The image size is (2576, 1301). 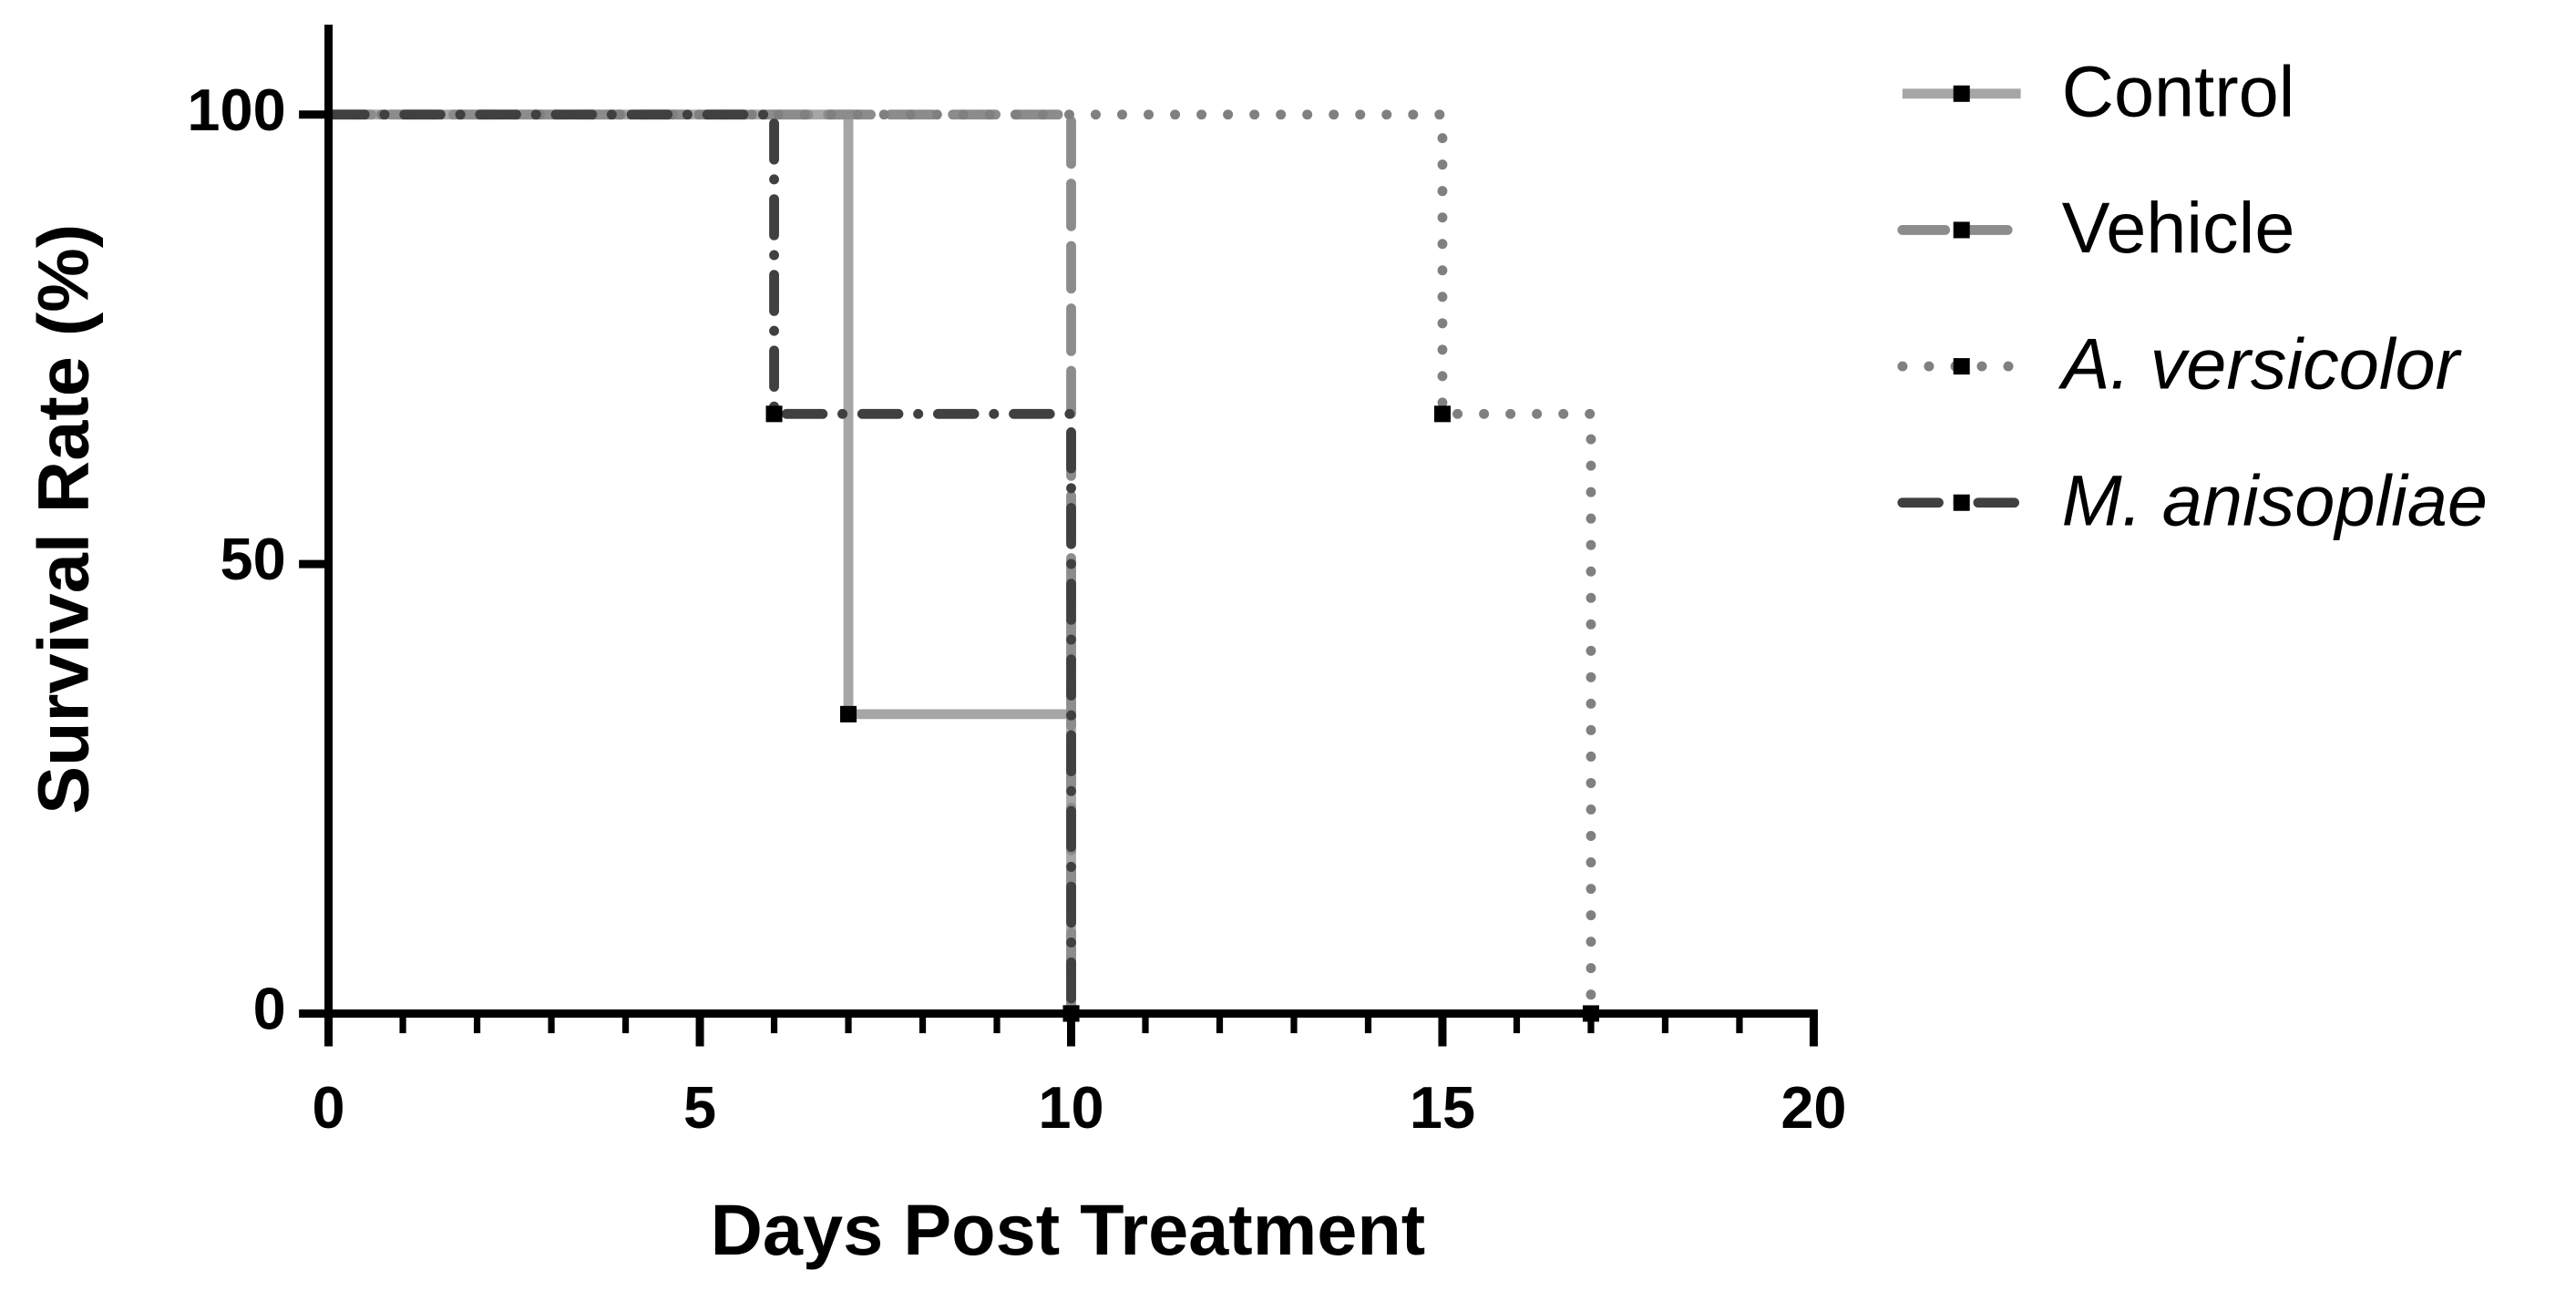 I want to click on y-tick-label: 0, so click(x=269, y=1009).